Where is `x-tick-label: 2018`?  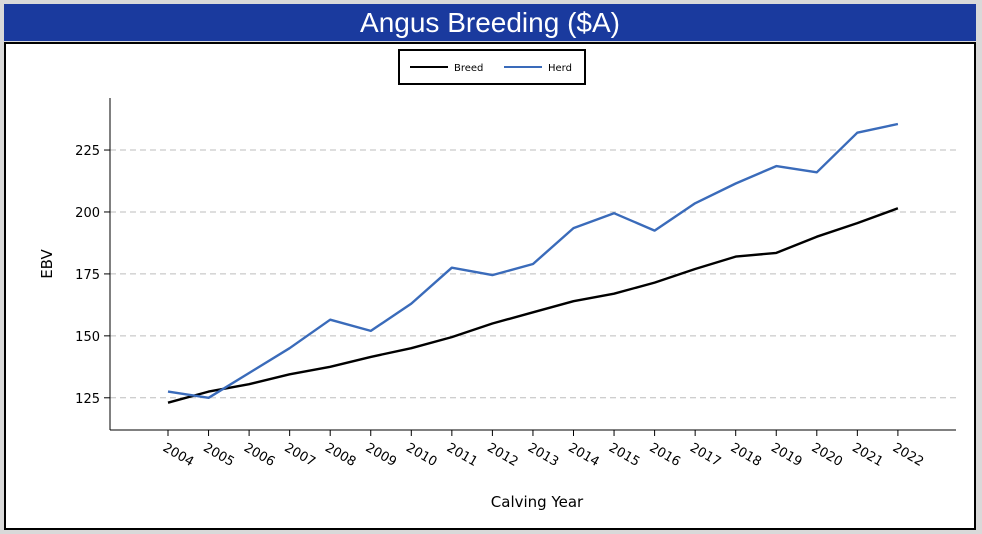 x-tick-label: 2018 is located at coordinates (746, 455).